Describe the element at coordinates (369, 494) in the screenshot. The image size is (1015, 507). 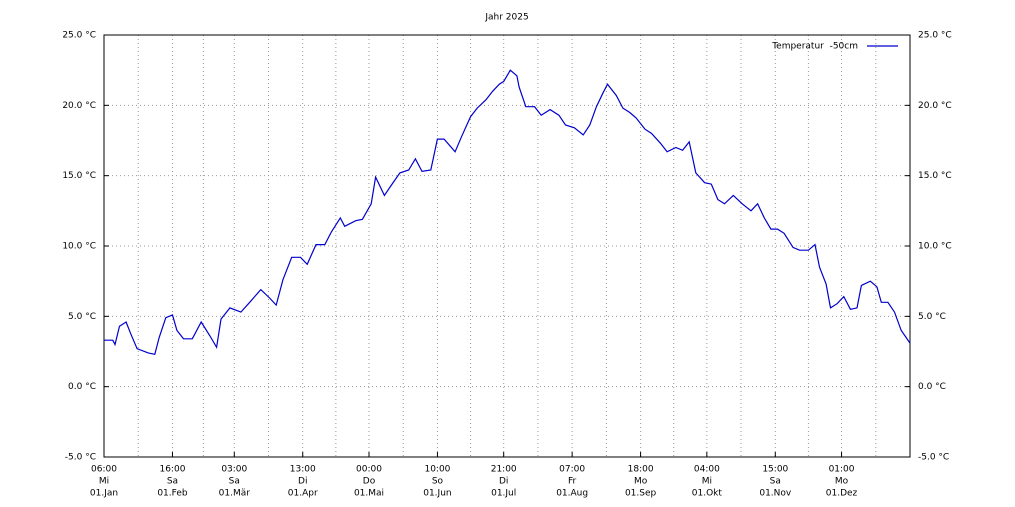
I see `x-tick-label: 01.Mai` at that location.